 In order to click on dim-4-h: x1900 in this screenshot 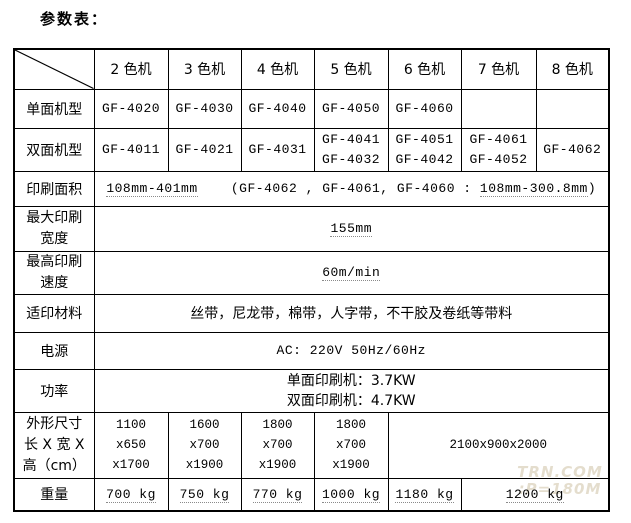, I will do `click(277, 465)`.